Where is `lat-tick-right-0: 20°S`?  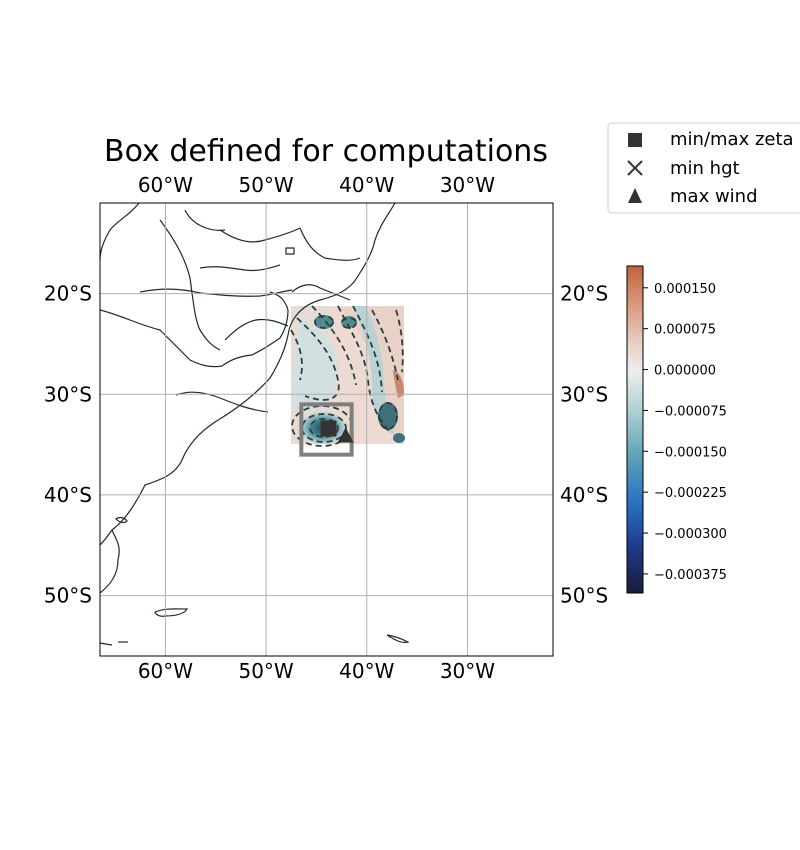 lat-tick-right-0: 20°S is located at coordinates (584, 294).